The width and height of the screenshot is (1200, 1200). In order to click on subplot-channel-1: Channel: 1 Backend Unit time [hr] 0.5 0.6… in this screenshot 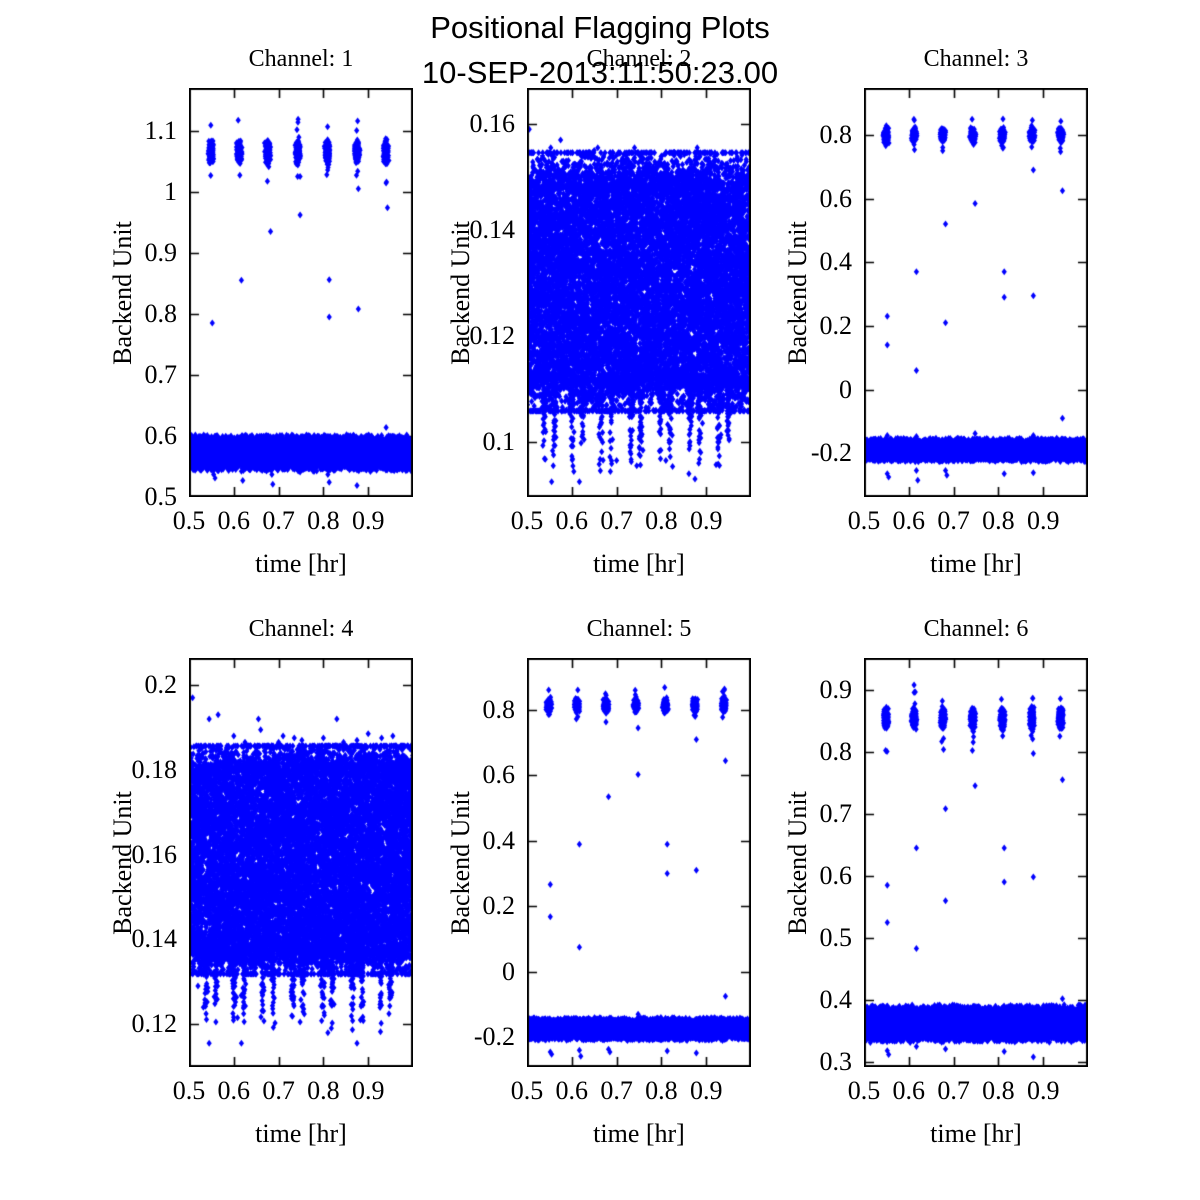, I will do `click(260, 312)`.